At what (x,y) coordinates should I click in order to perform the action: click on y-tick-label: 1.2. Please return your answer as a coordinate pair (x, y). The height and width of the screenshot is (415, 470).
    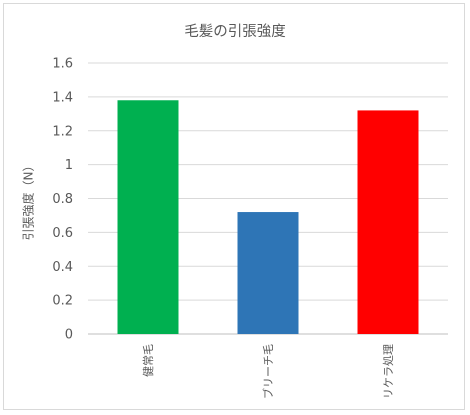
    Looking at the image, I should click on (62, 131).